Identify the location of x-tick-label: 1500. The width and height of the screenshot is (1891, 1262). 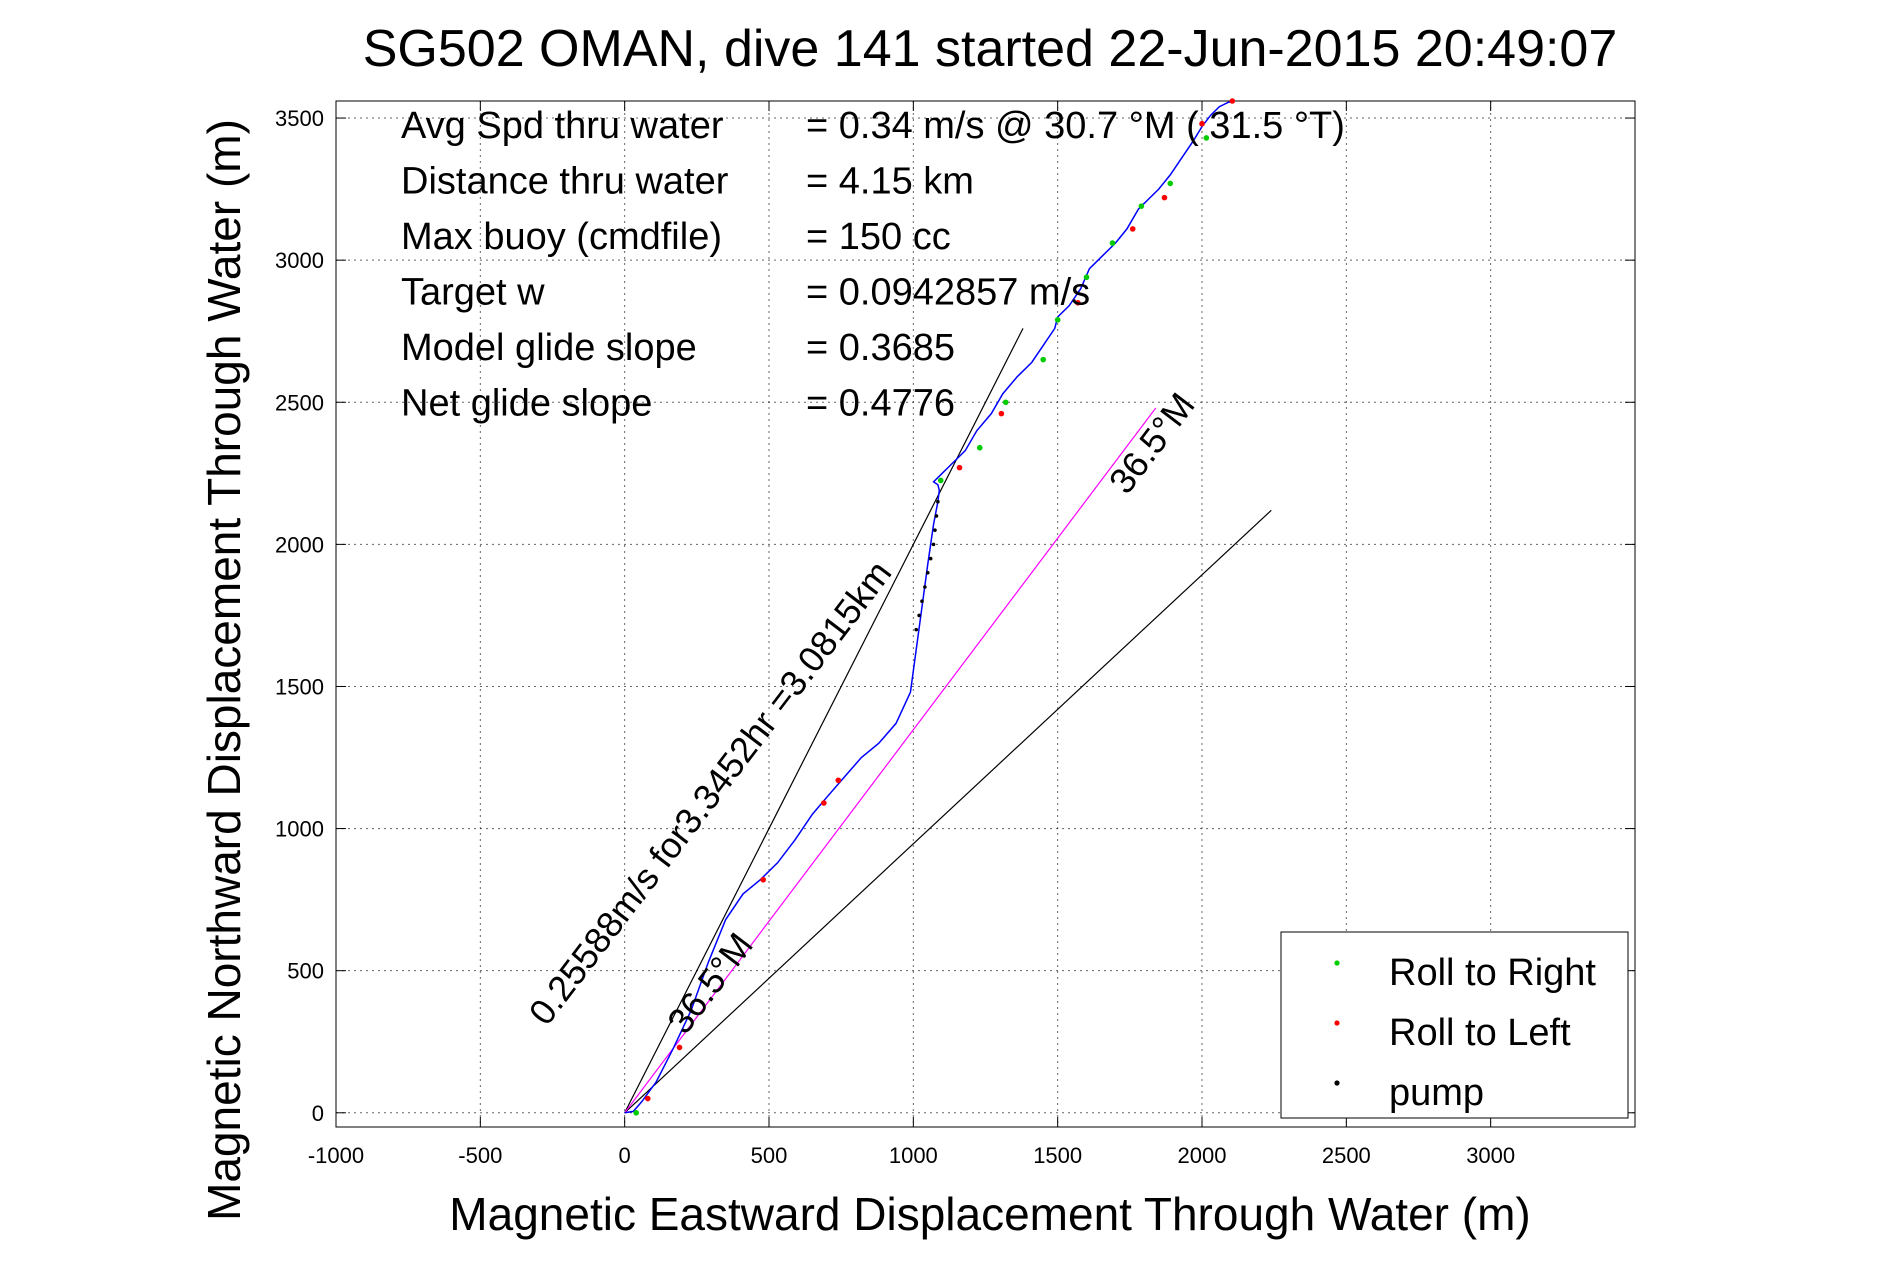
(1057, 1155).